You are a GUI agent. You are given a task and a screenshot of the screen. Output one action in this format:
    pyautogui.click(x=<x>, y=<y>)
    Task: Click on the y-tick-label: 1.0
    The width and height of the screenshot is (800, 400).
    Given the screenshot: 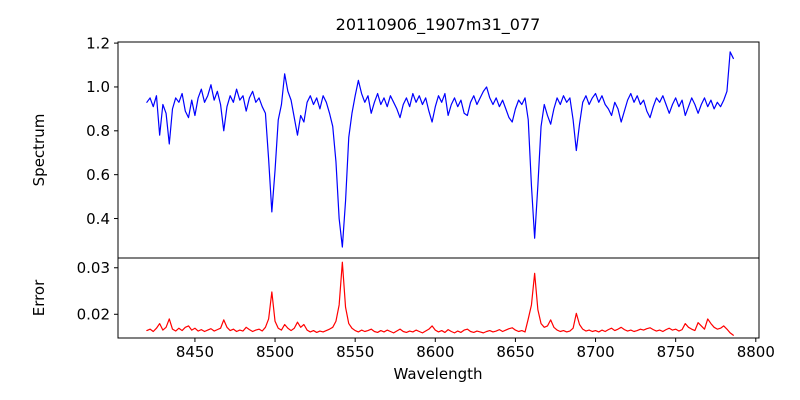 What is the action you would take?
    pyautogui.click(x=98, y=87)
    